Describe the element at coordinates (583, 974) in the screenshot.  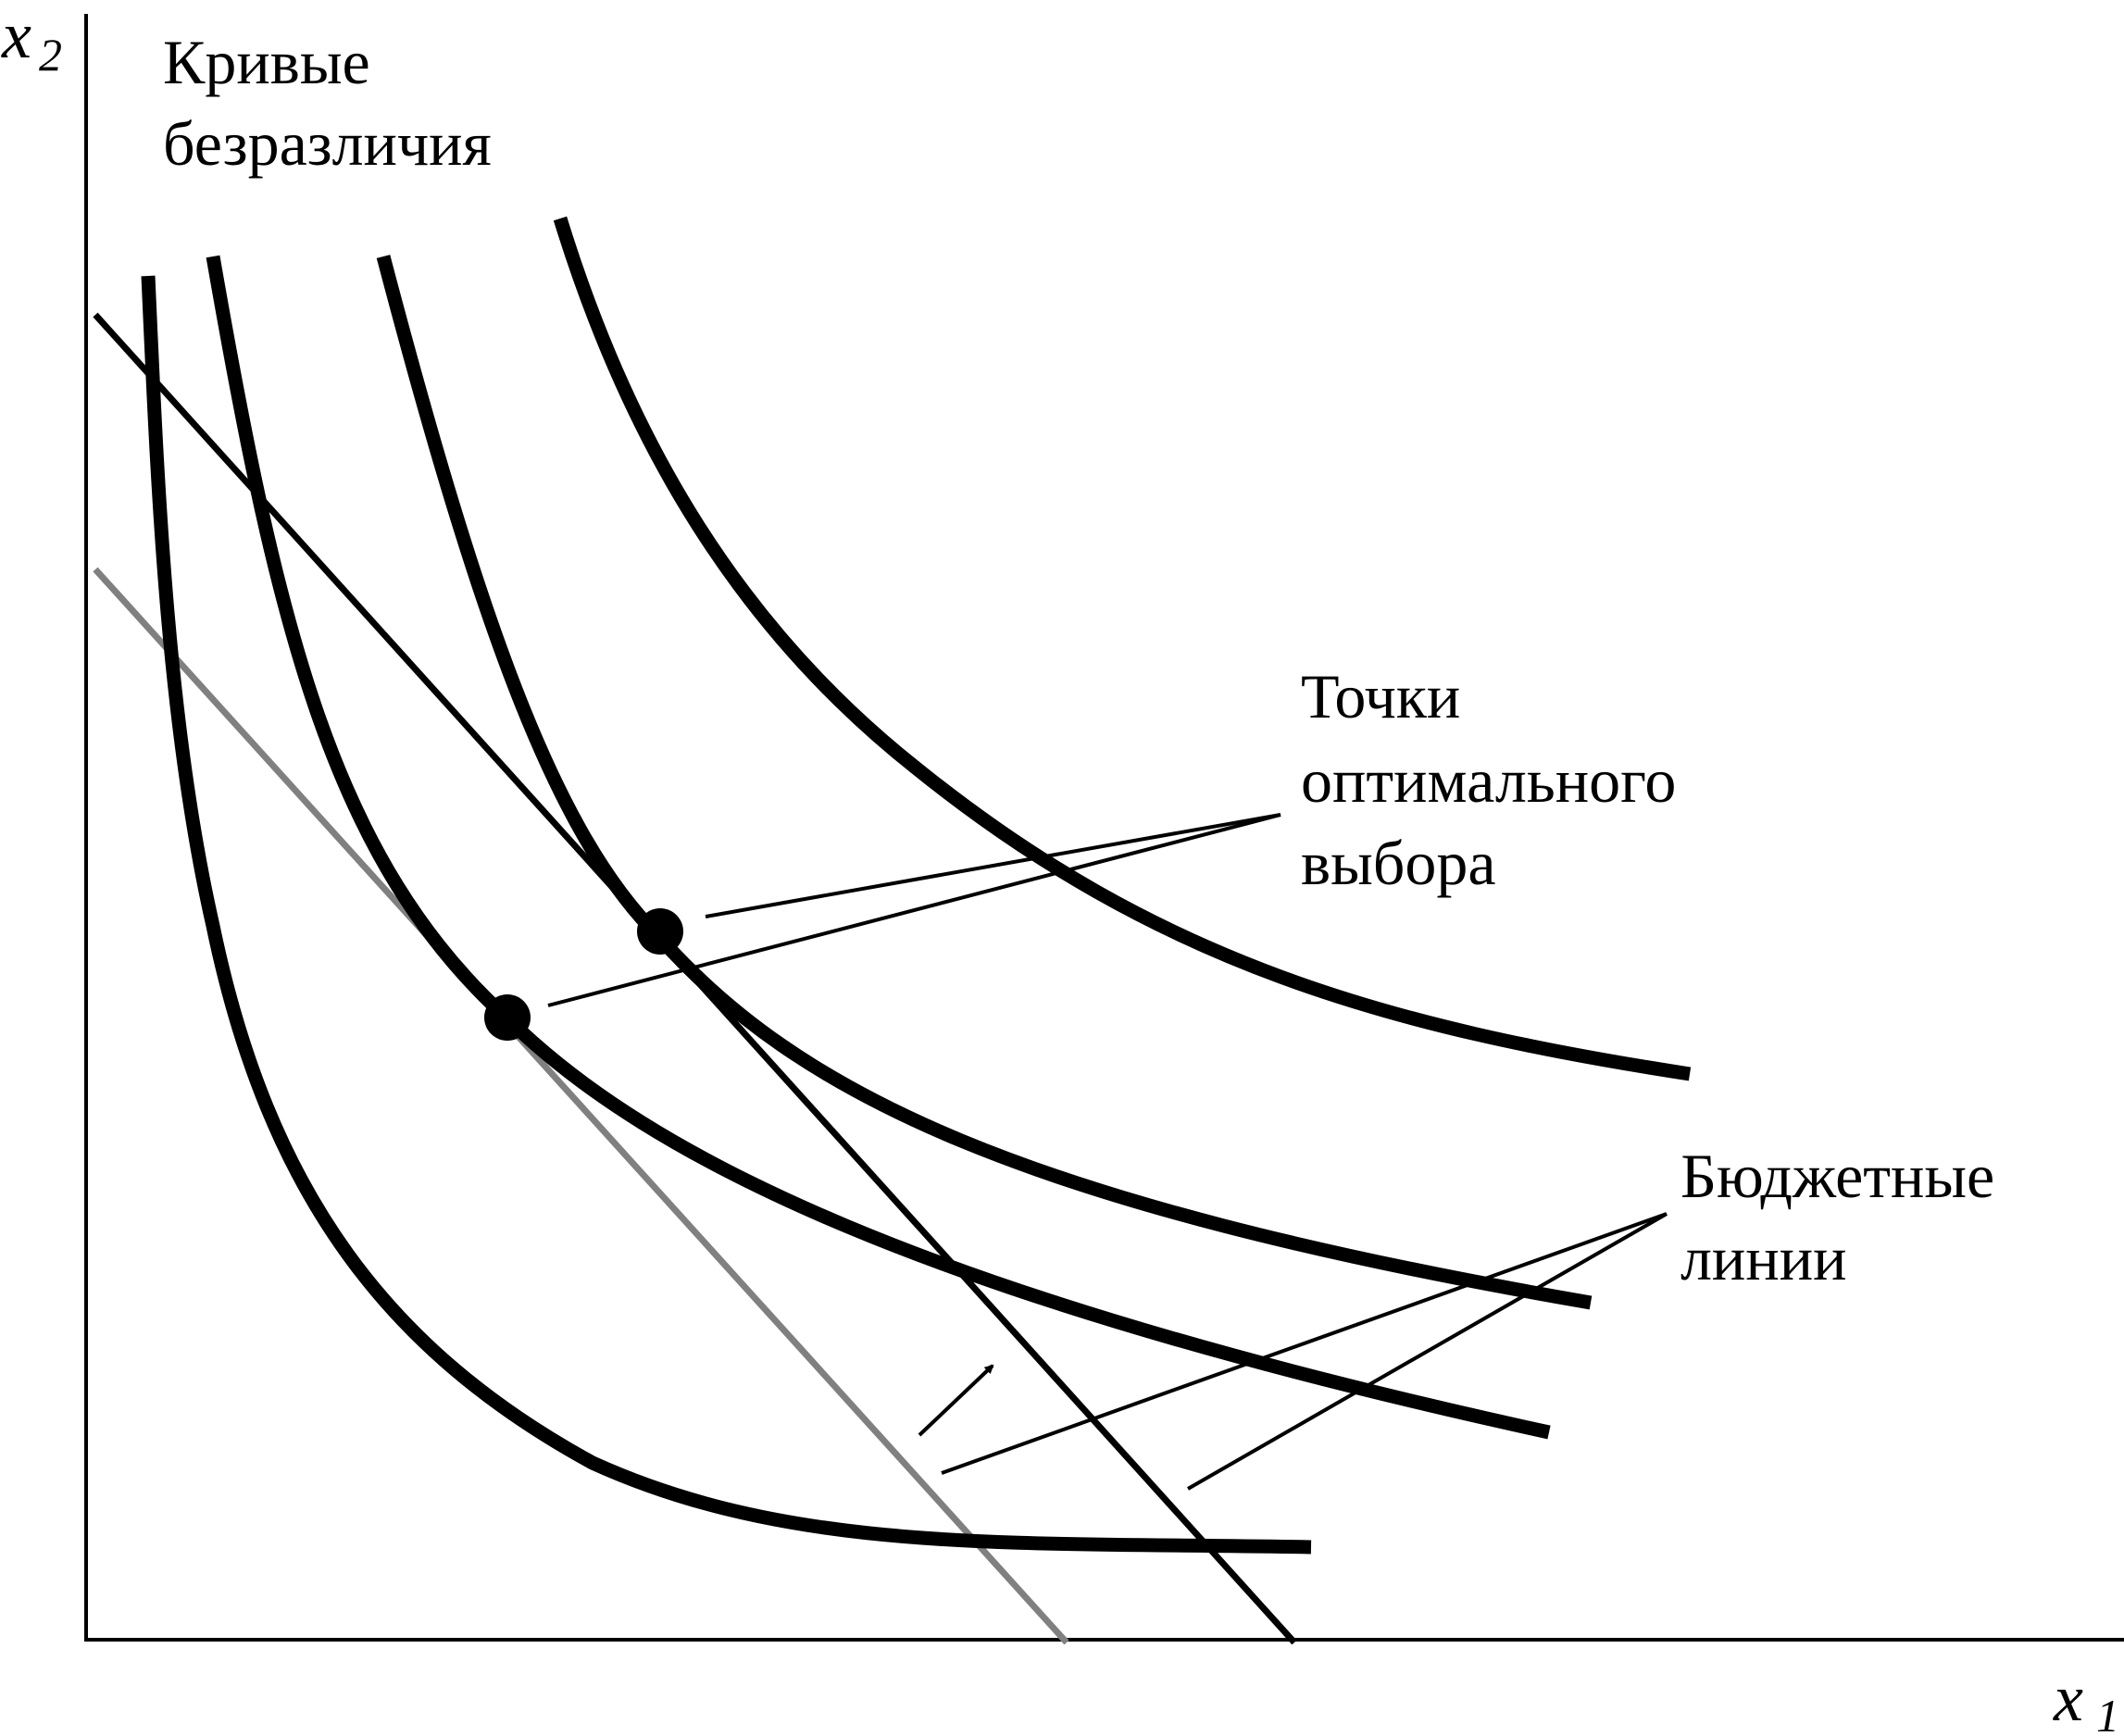
I see `optimal-points` at that location.